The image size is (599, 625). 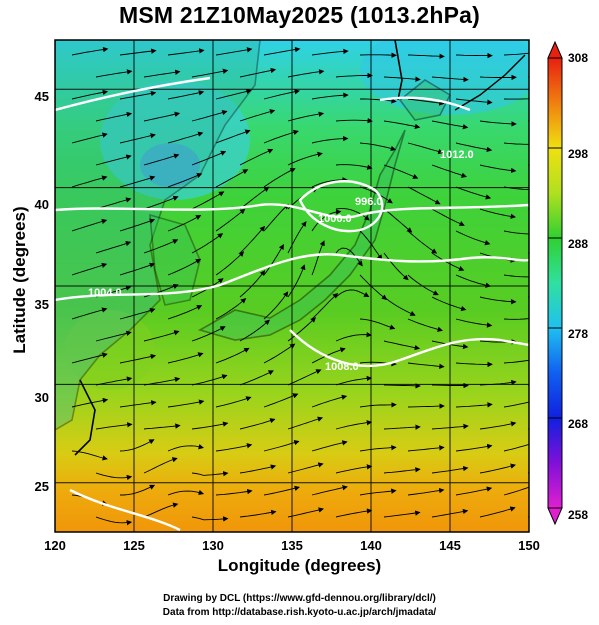 I want to click on x-tick-label: 125, so click(x=134, y=545).